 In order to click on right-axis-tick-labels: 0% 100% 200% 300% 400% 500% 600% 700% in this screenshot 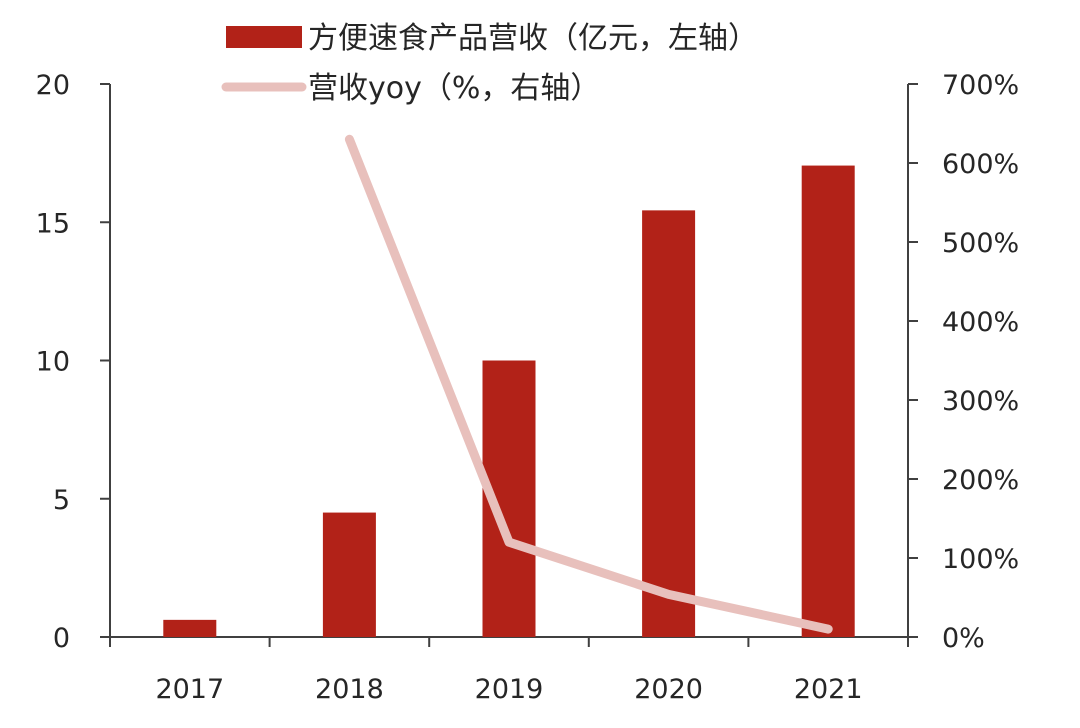, I will do `click(980, 362)`.